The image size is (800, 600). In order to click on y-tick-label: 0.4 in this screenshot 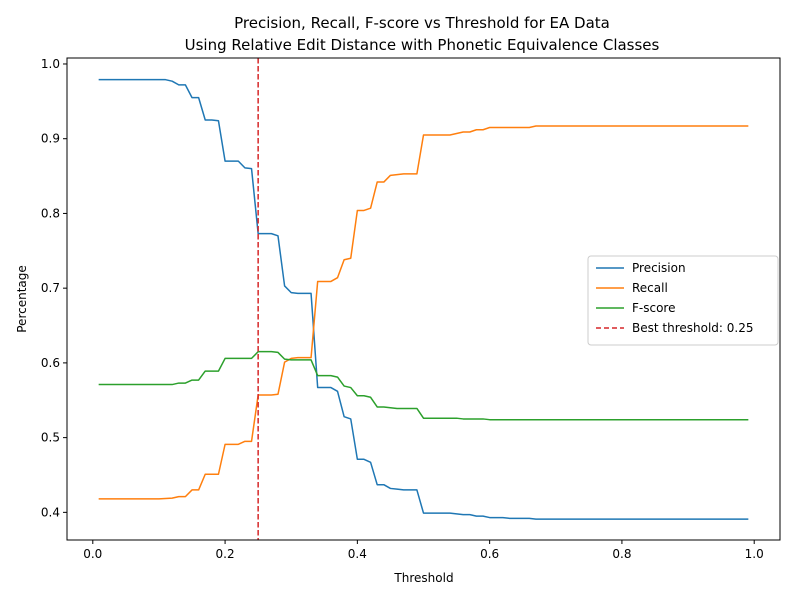, I will do `click(50, 512)`.